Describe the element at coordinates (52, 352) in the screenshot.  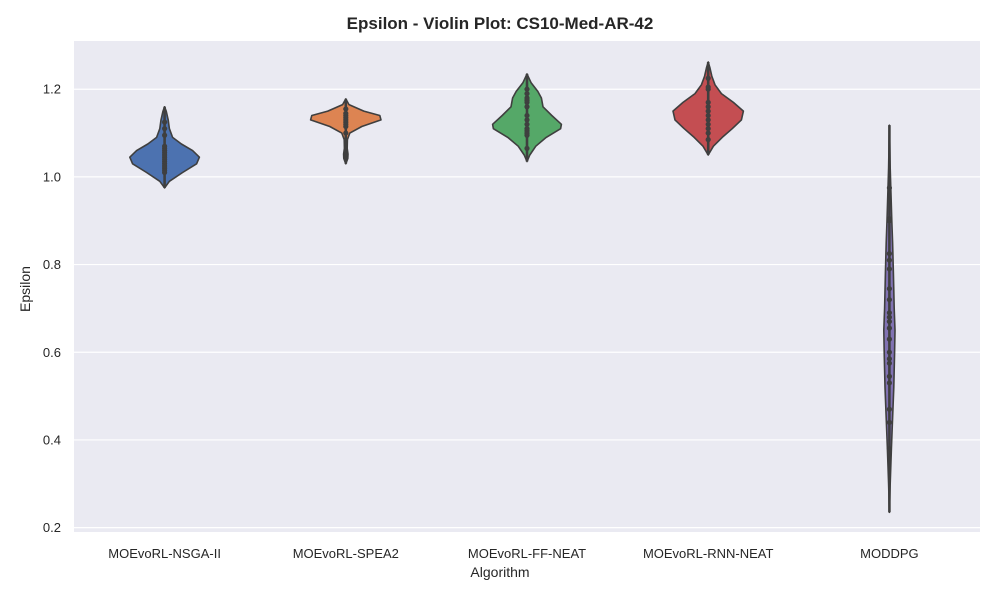
I see `y-tick-label: 0.6` at that location.